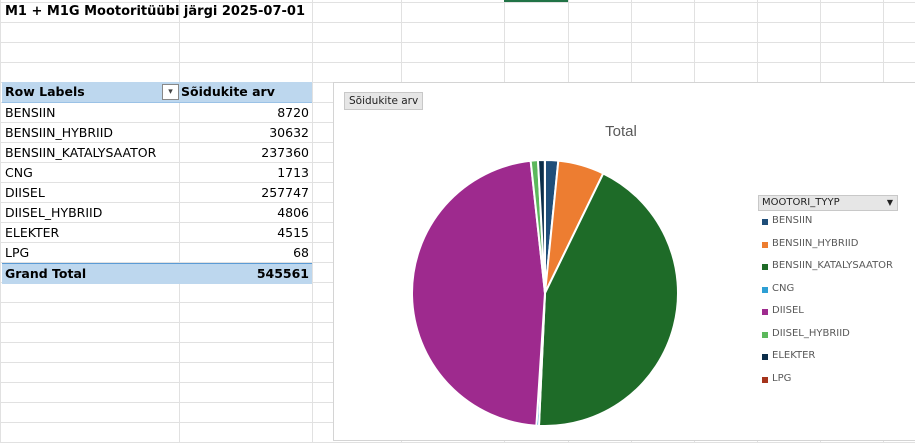 This screenshot has width=915, height=443. Describe the element at coordinates (536, 1) in the screenshot. I see `selected-column-indicator` at that location.